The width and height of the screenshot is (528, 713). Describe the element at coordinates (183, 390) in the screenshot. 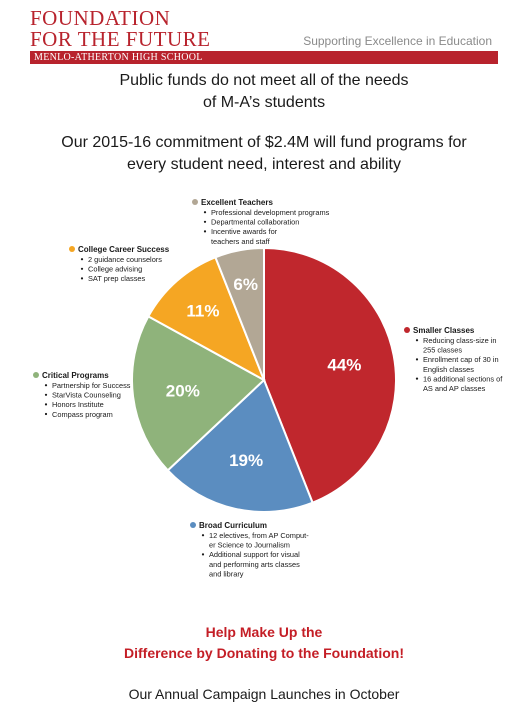

I see `pie-value-label-critical-programs: 20%` at that location.